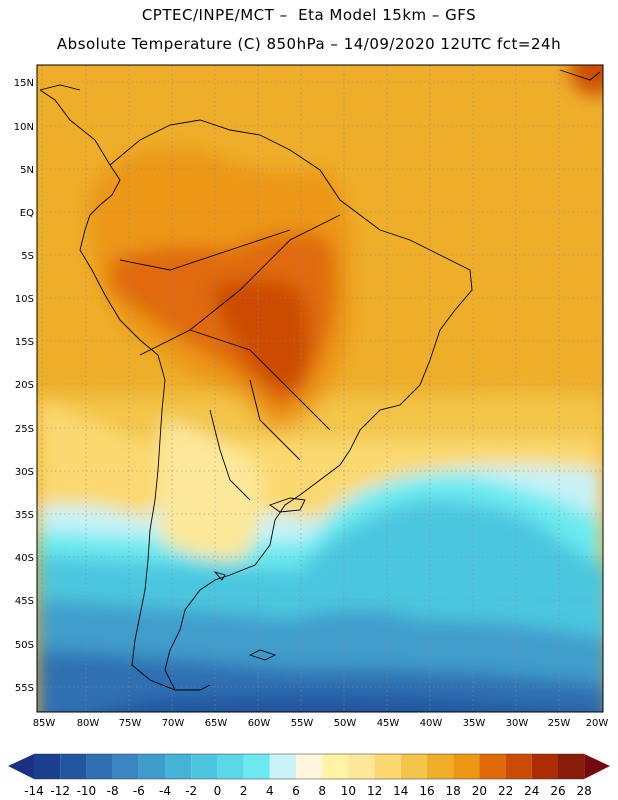  What do you see at coordinates (113, 791) in the screenshot?
I see `colorbar-label: -8` at bounding box center [113, 791].